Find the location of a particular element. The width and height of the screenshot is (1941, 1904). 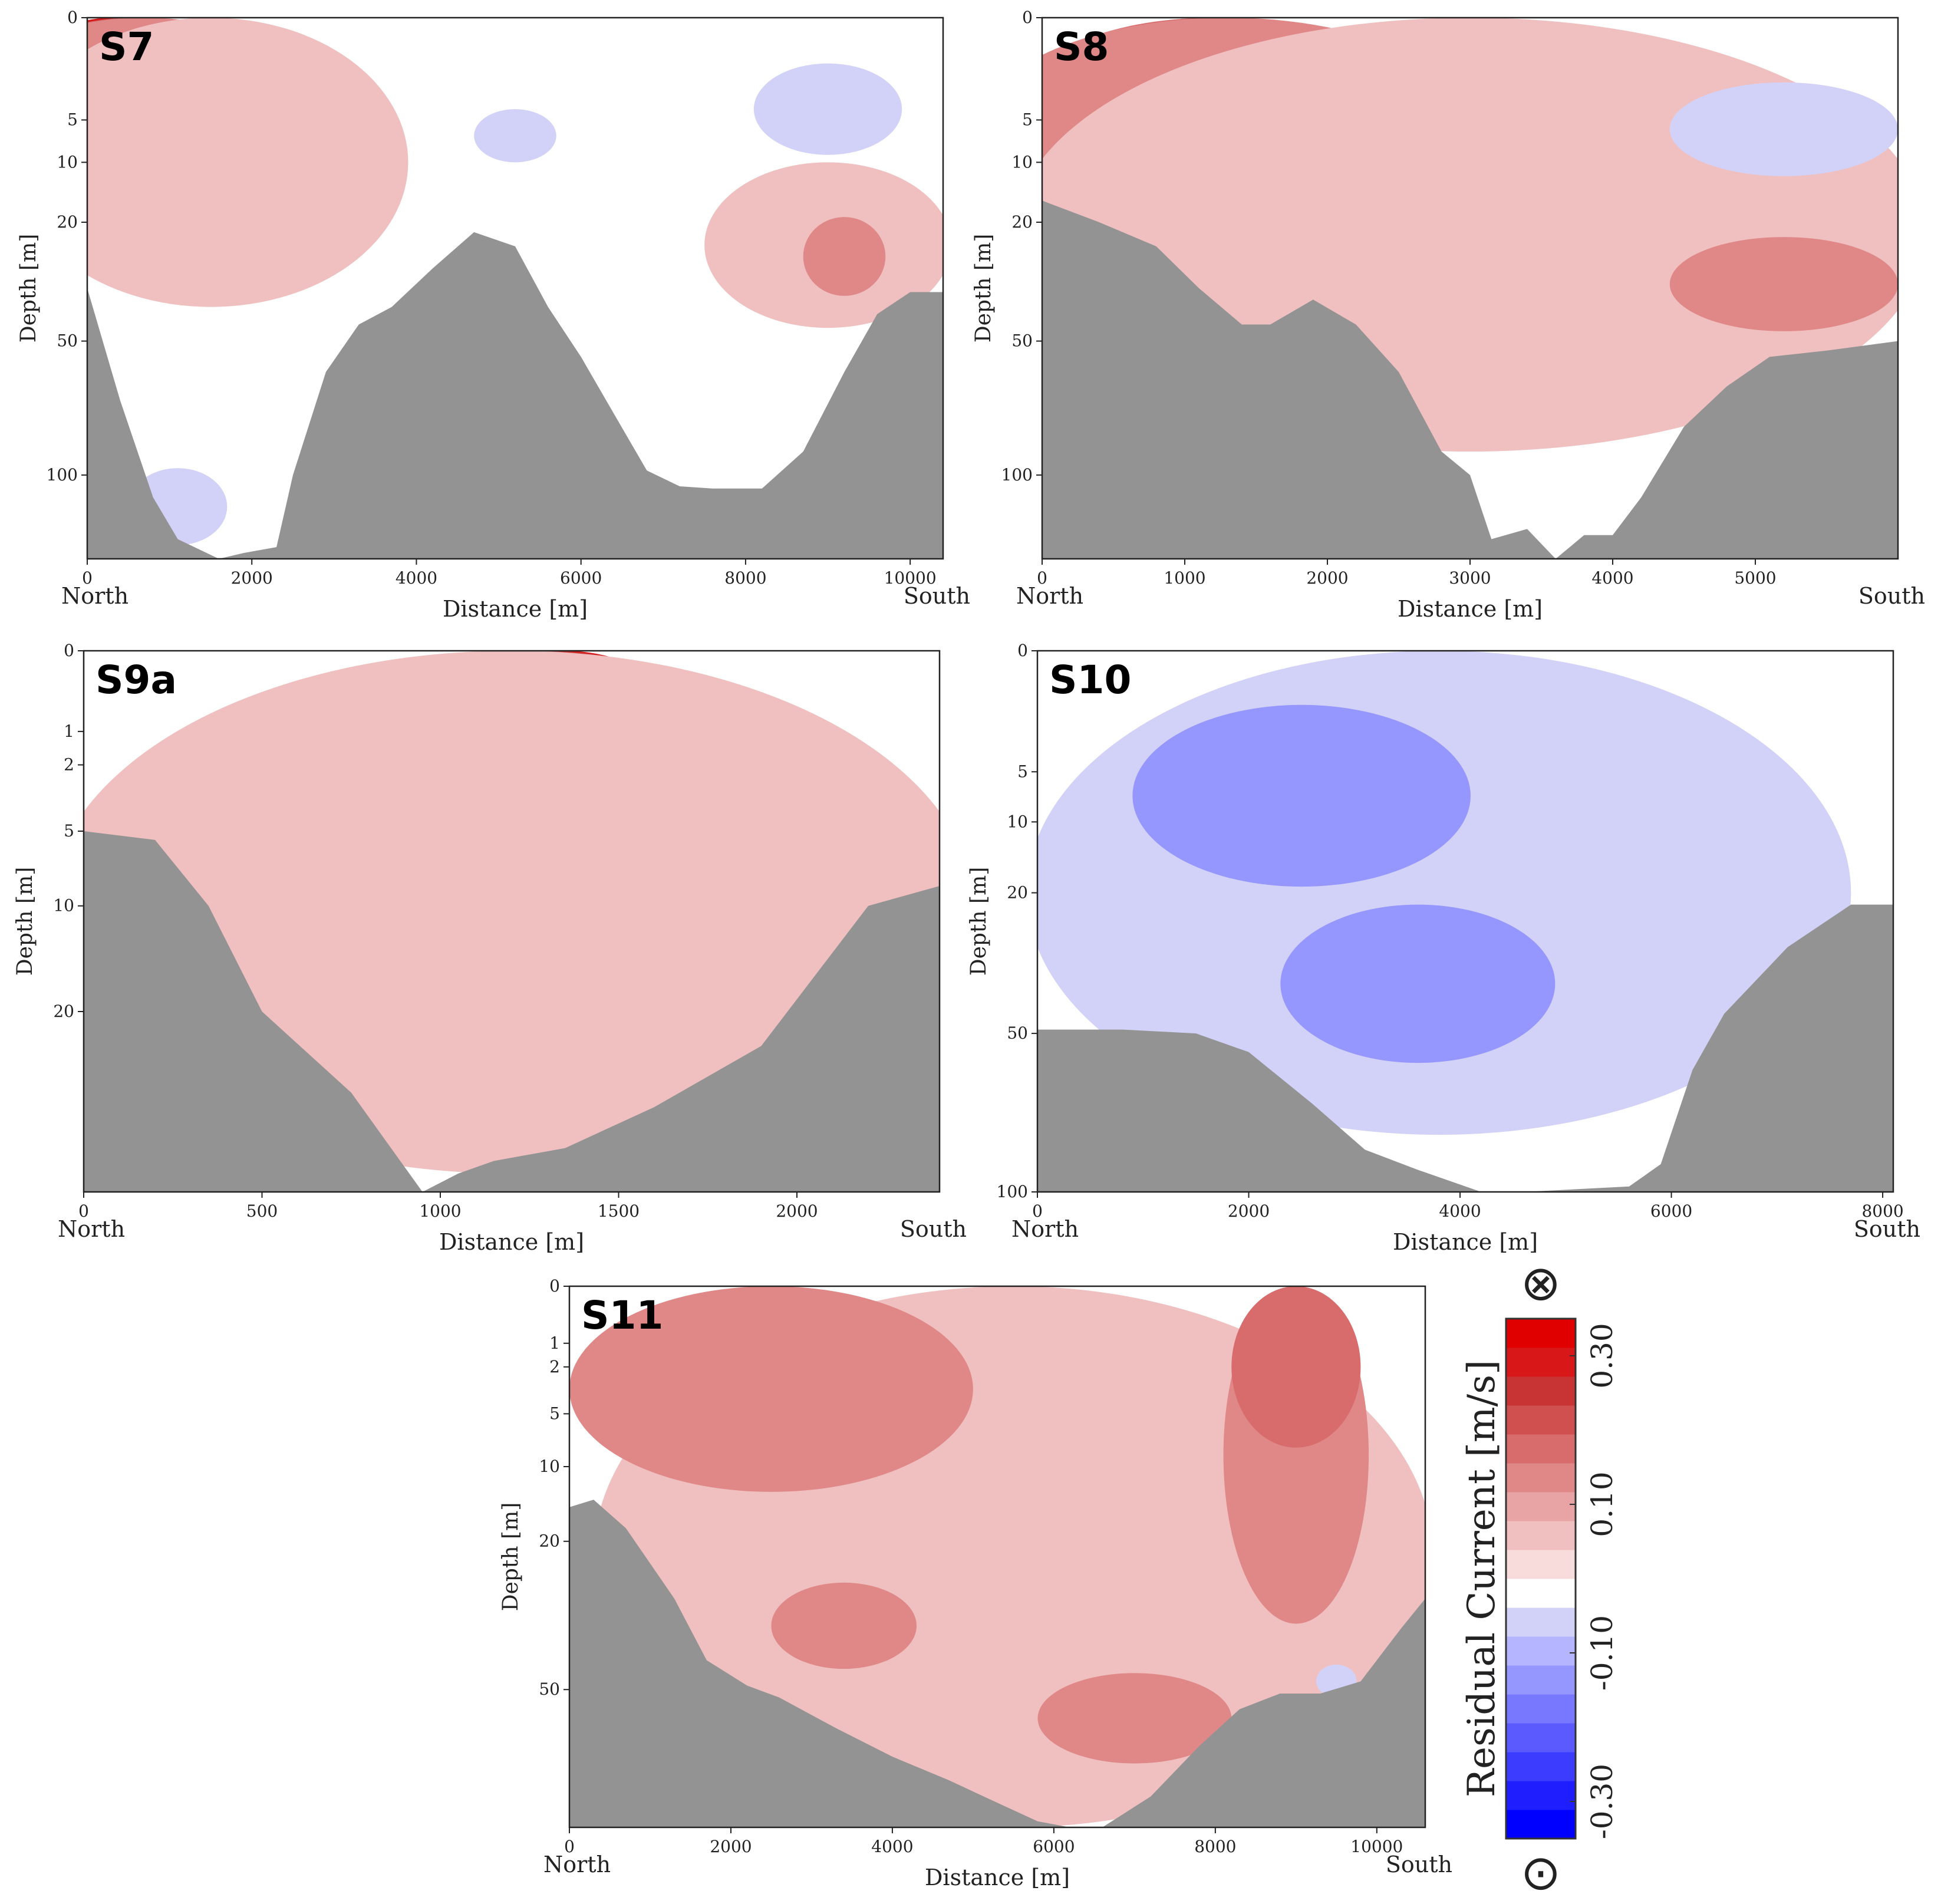

panel-title: S10 is located at coordinates (1090, 680).